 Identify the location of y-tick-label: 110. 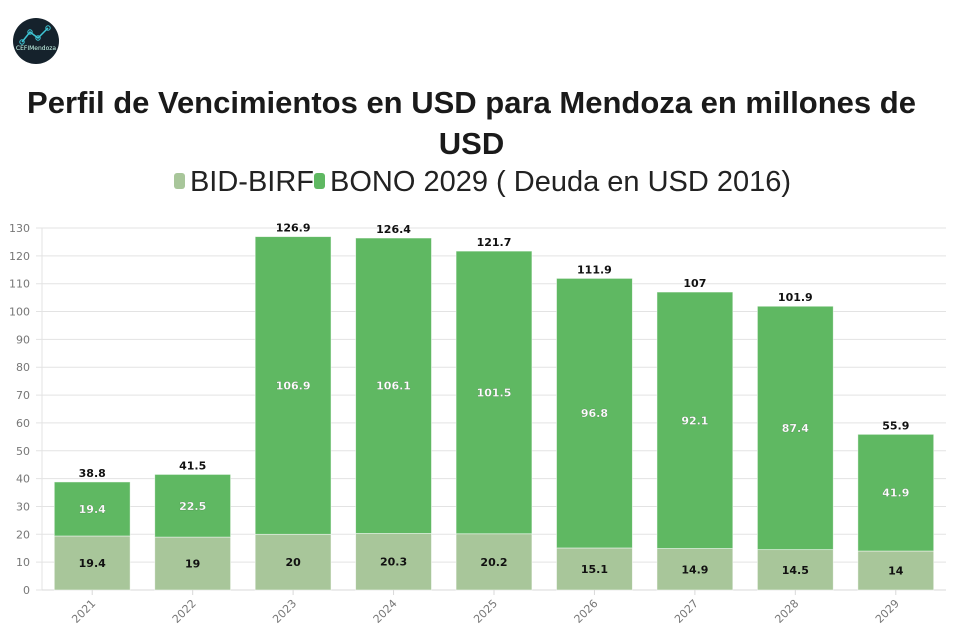
(19, 284).